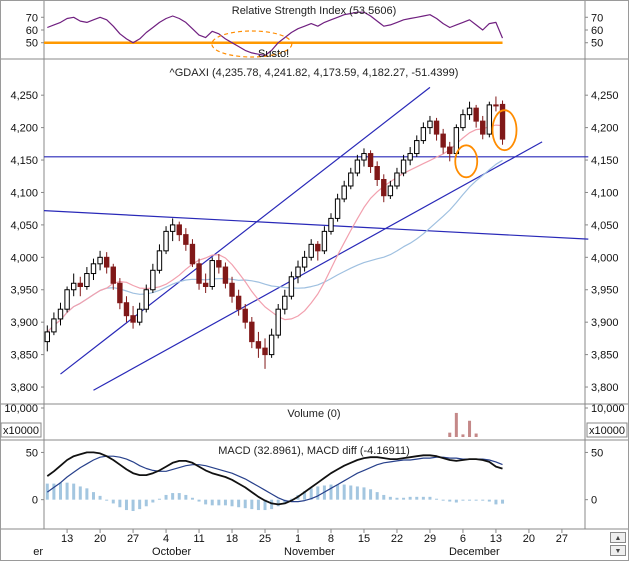 The image size is (629, 561). What do you see at coordinates (618, 537) in the screenshot?
I see `scroll-up-button: ▲` at bounding box center [618, 537].